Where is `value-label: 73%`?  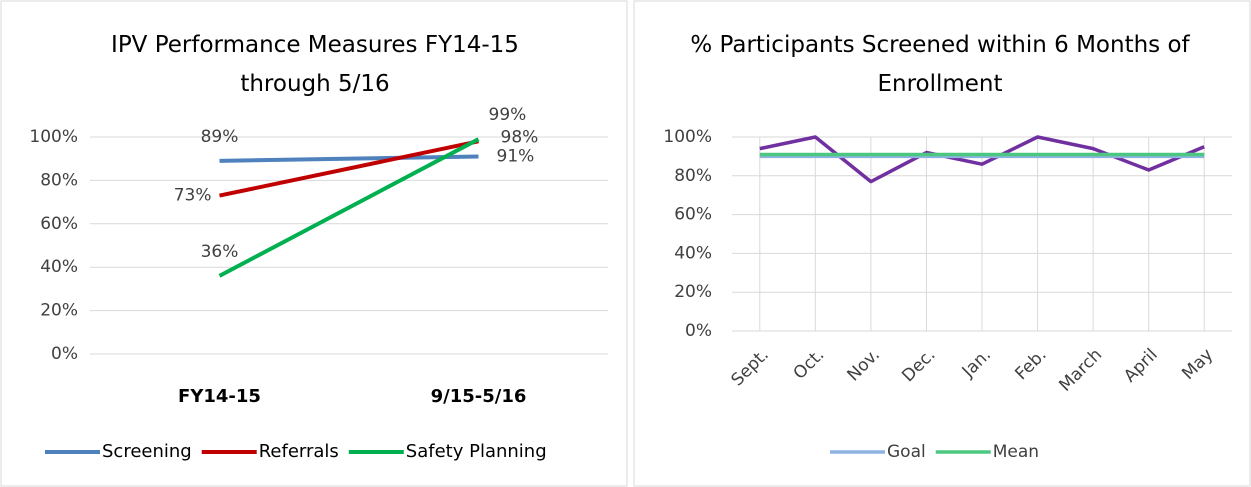
value-label: 73% is located at coordinates (193, 196).